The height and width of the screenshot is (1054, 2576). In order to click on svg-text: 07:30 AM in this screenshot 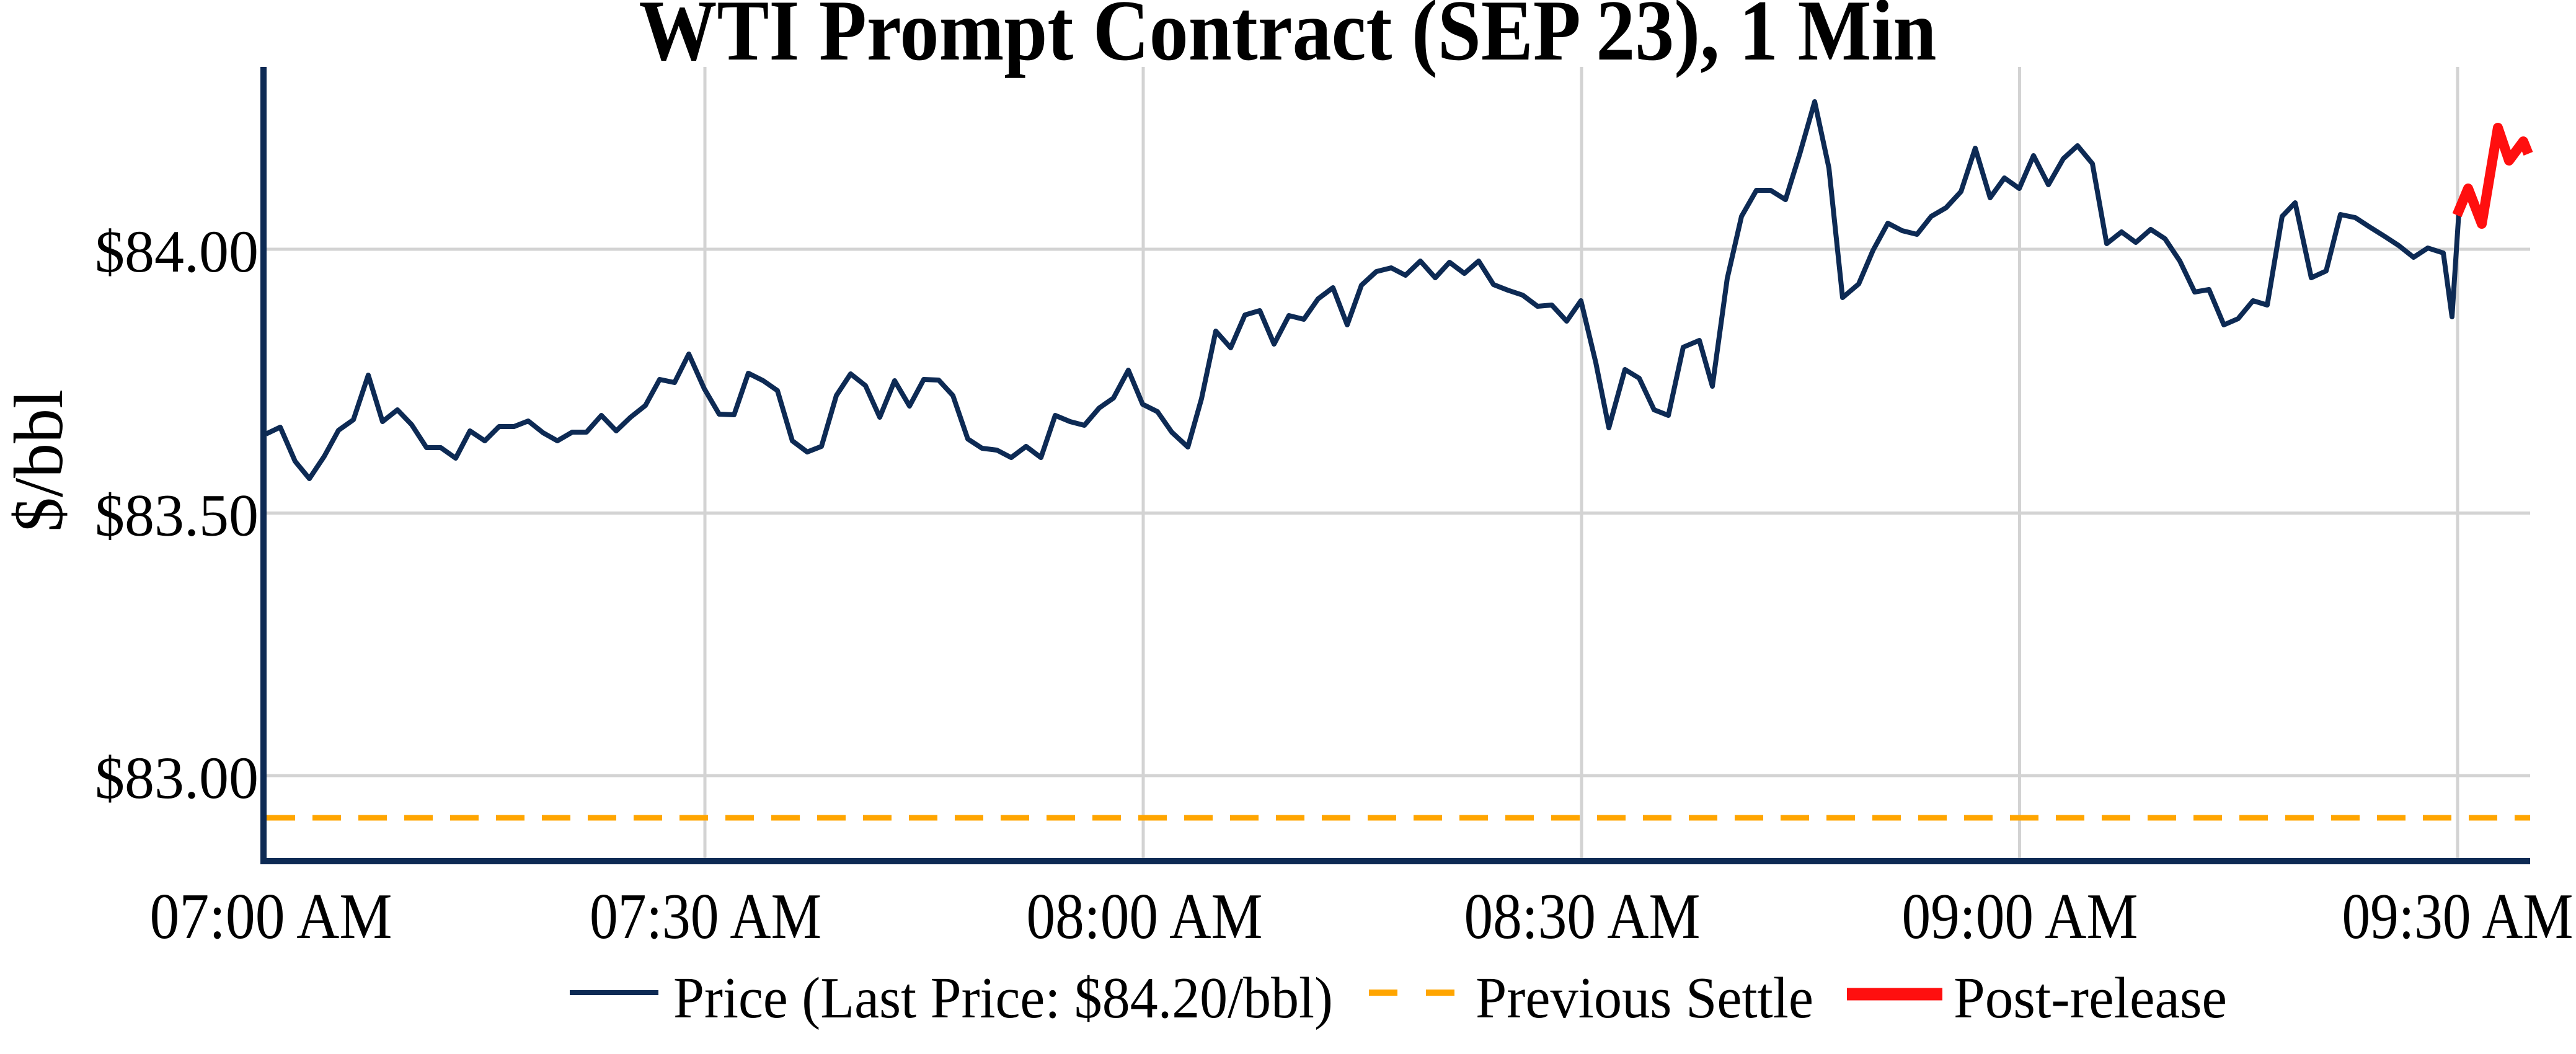, I will do `click(705, 916)`.